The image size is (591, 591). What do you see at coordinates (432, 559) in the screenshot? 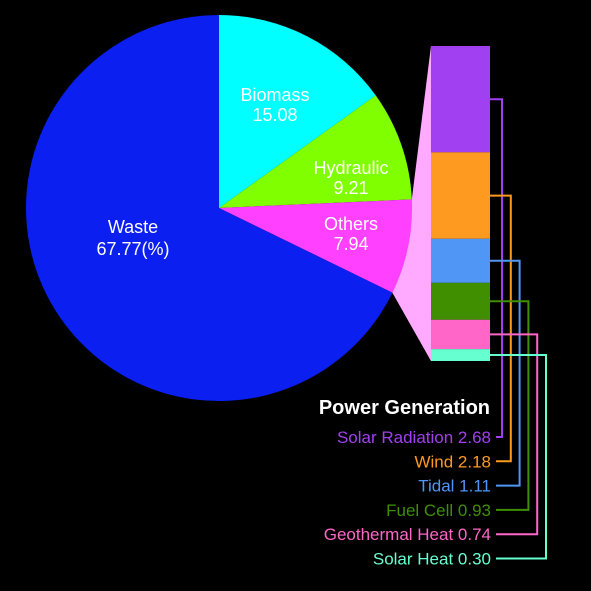
I see `legend-item-solar-heat: Solar Heat 0.30` at bounding box center [432, 559].